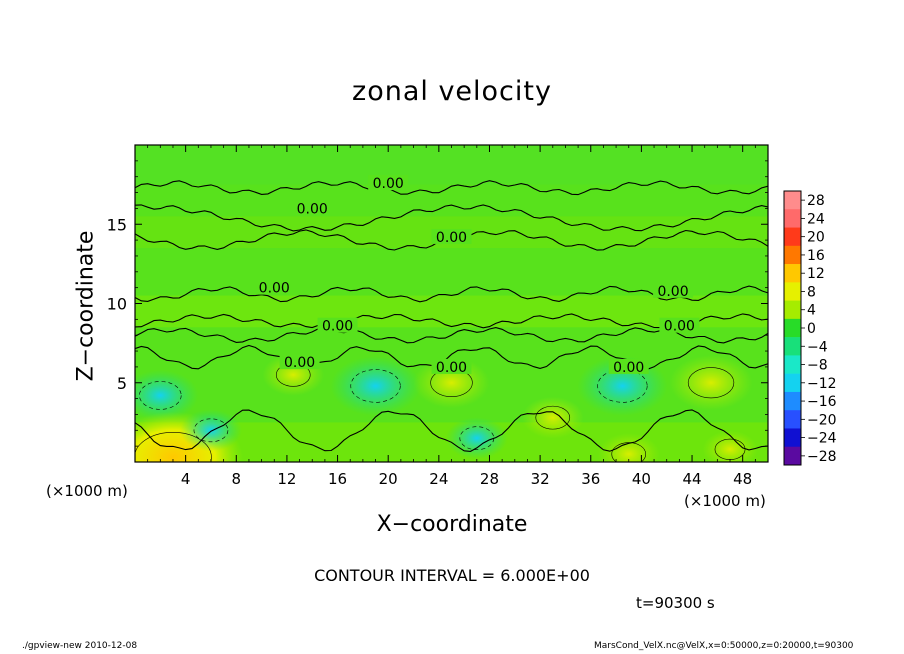 The width and height of the screenshot is (904, 654). Describe the element at coordinates (817, 366) in the screenshot. I see `colorbar-label: −8` at that location.